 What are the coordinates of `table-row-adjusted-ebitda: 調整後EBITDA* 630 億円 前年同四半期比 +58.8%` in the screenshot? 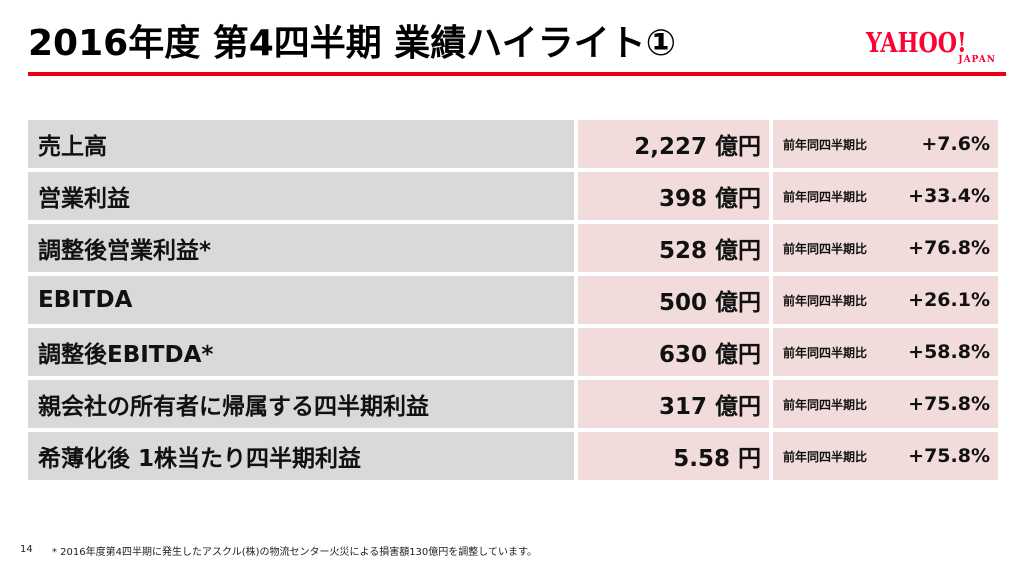 It's located at (513, 352).